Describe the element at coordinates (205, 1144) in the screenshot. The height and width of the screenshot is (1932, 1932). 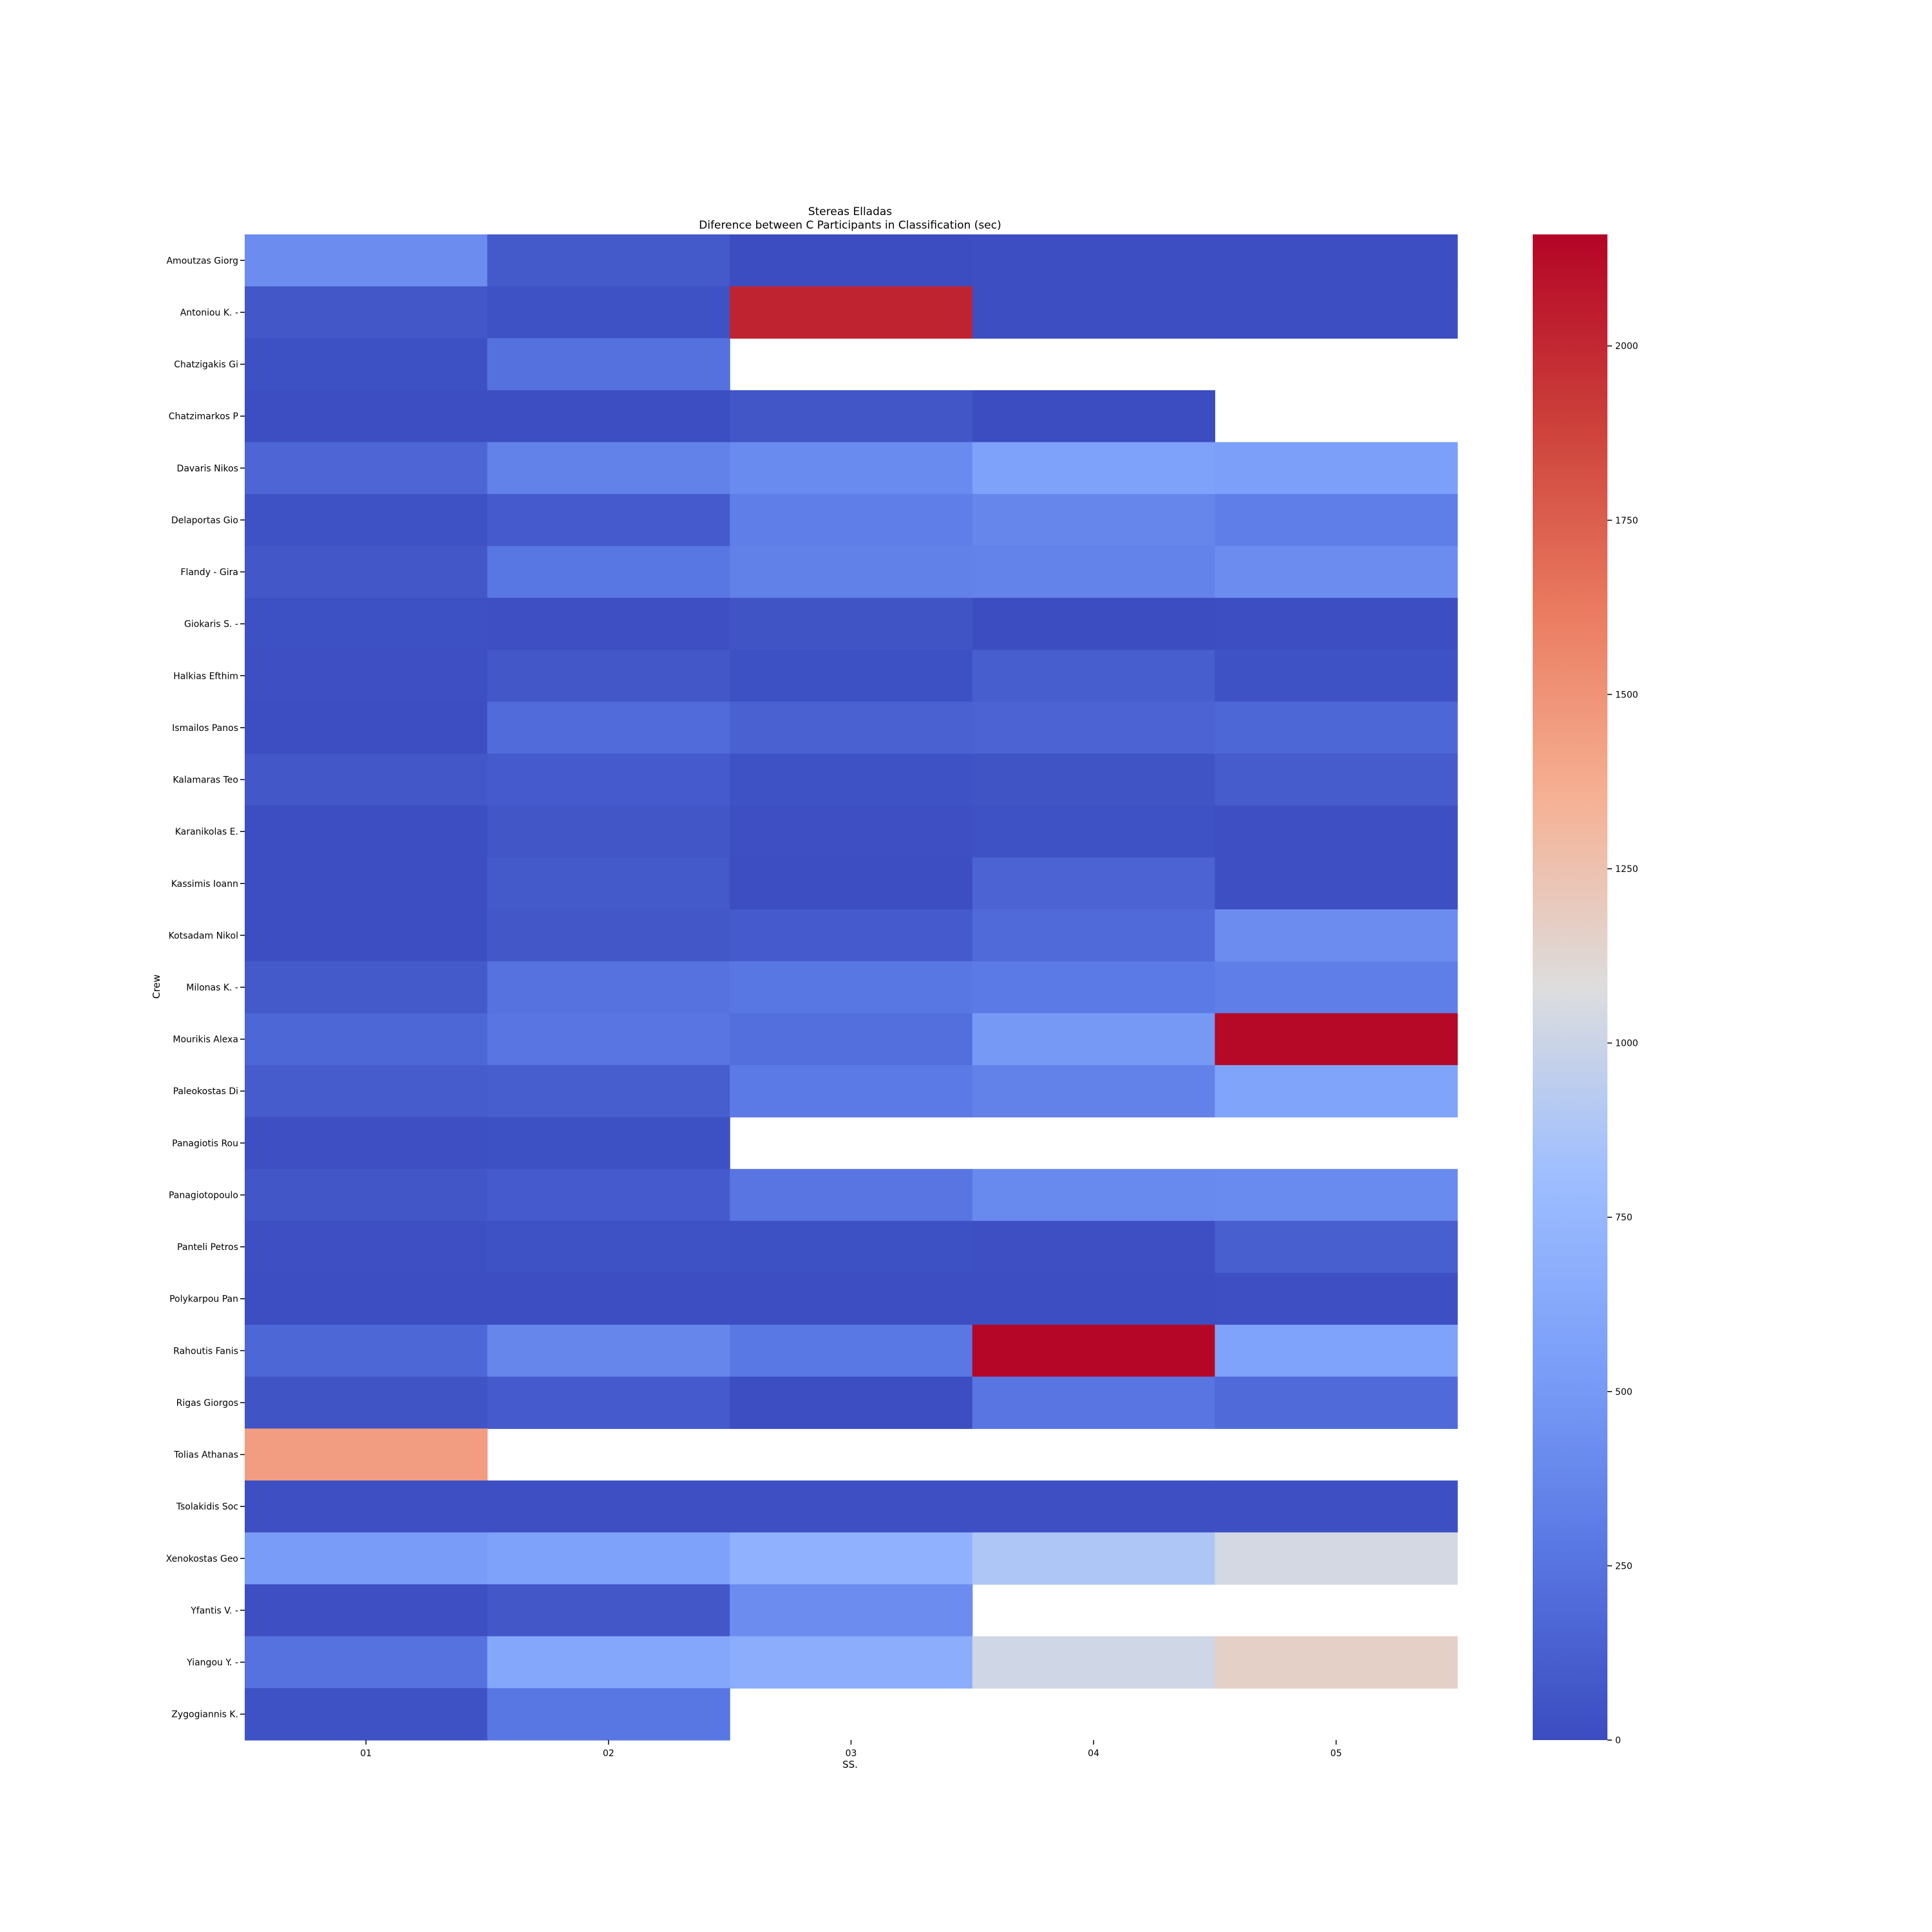
I see `y-tick-label: Panagiotis Rou` at that location.